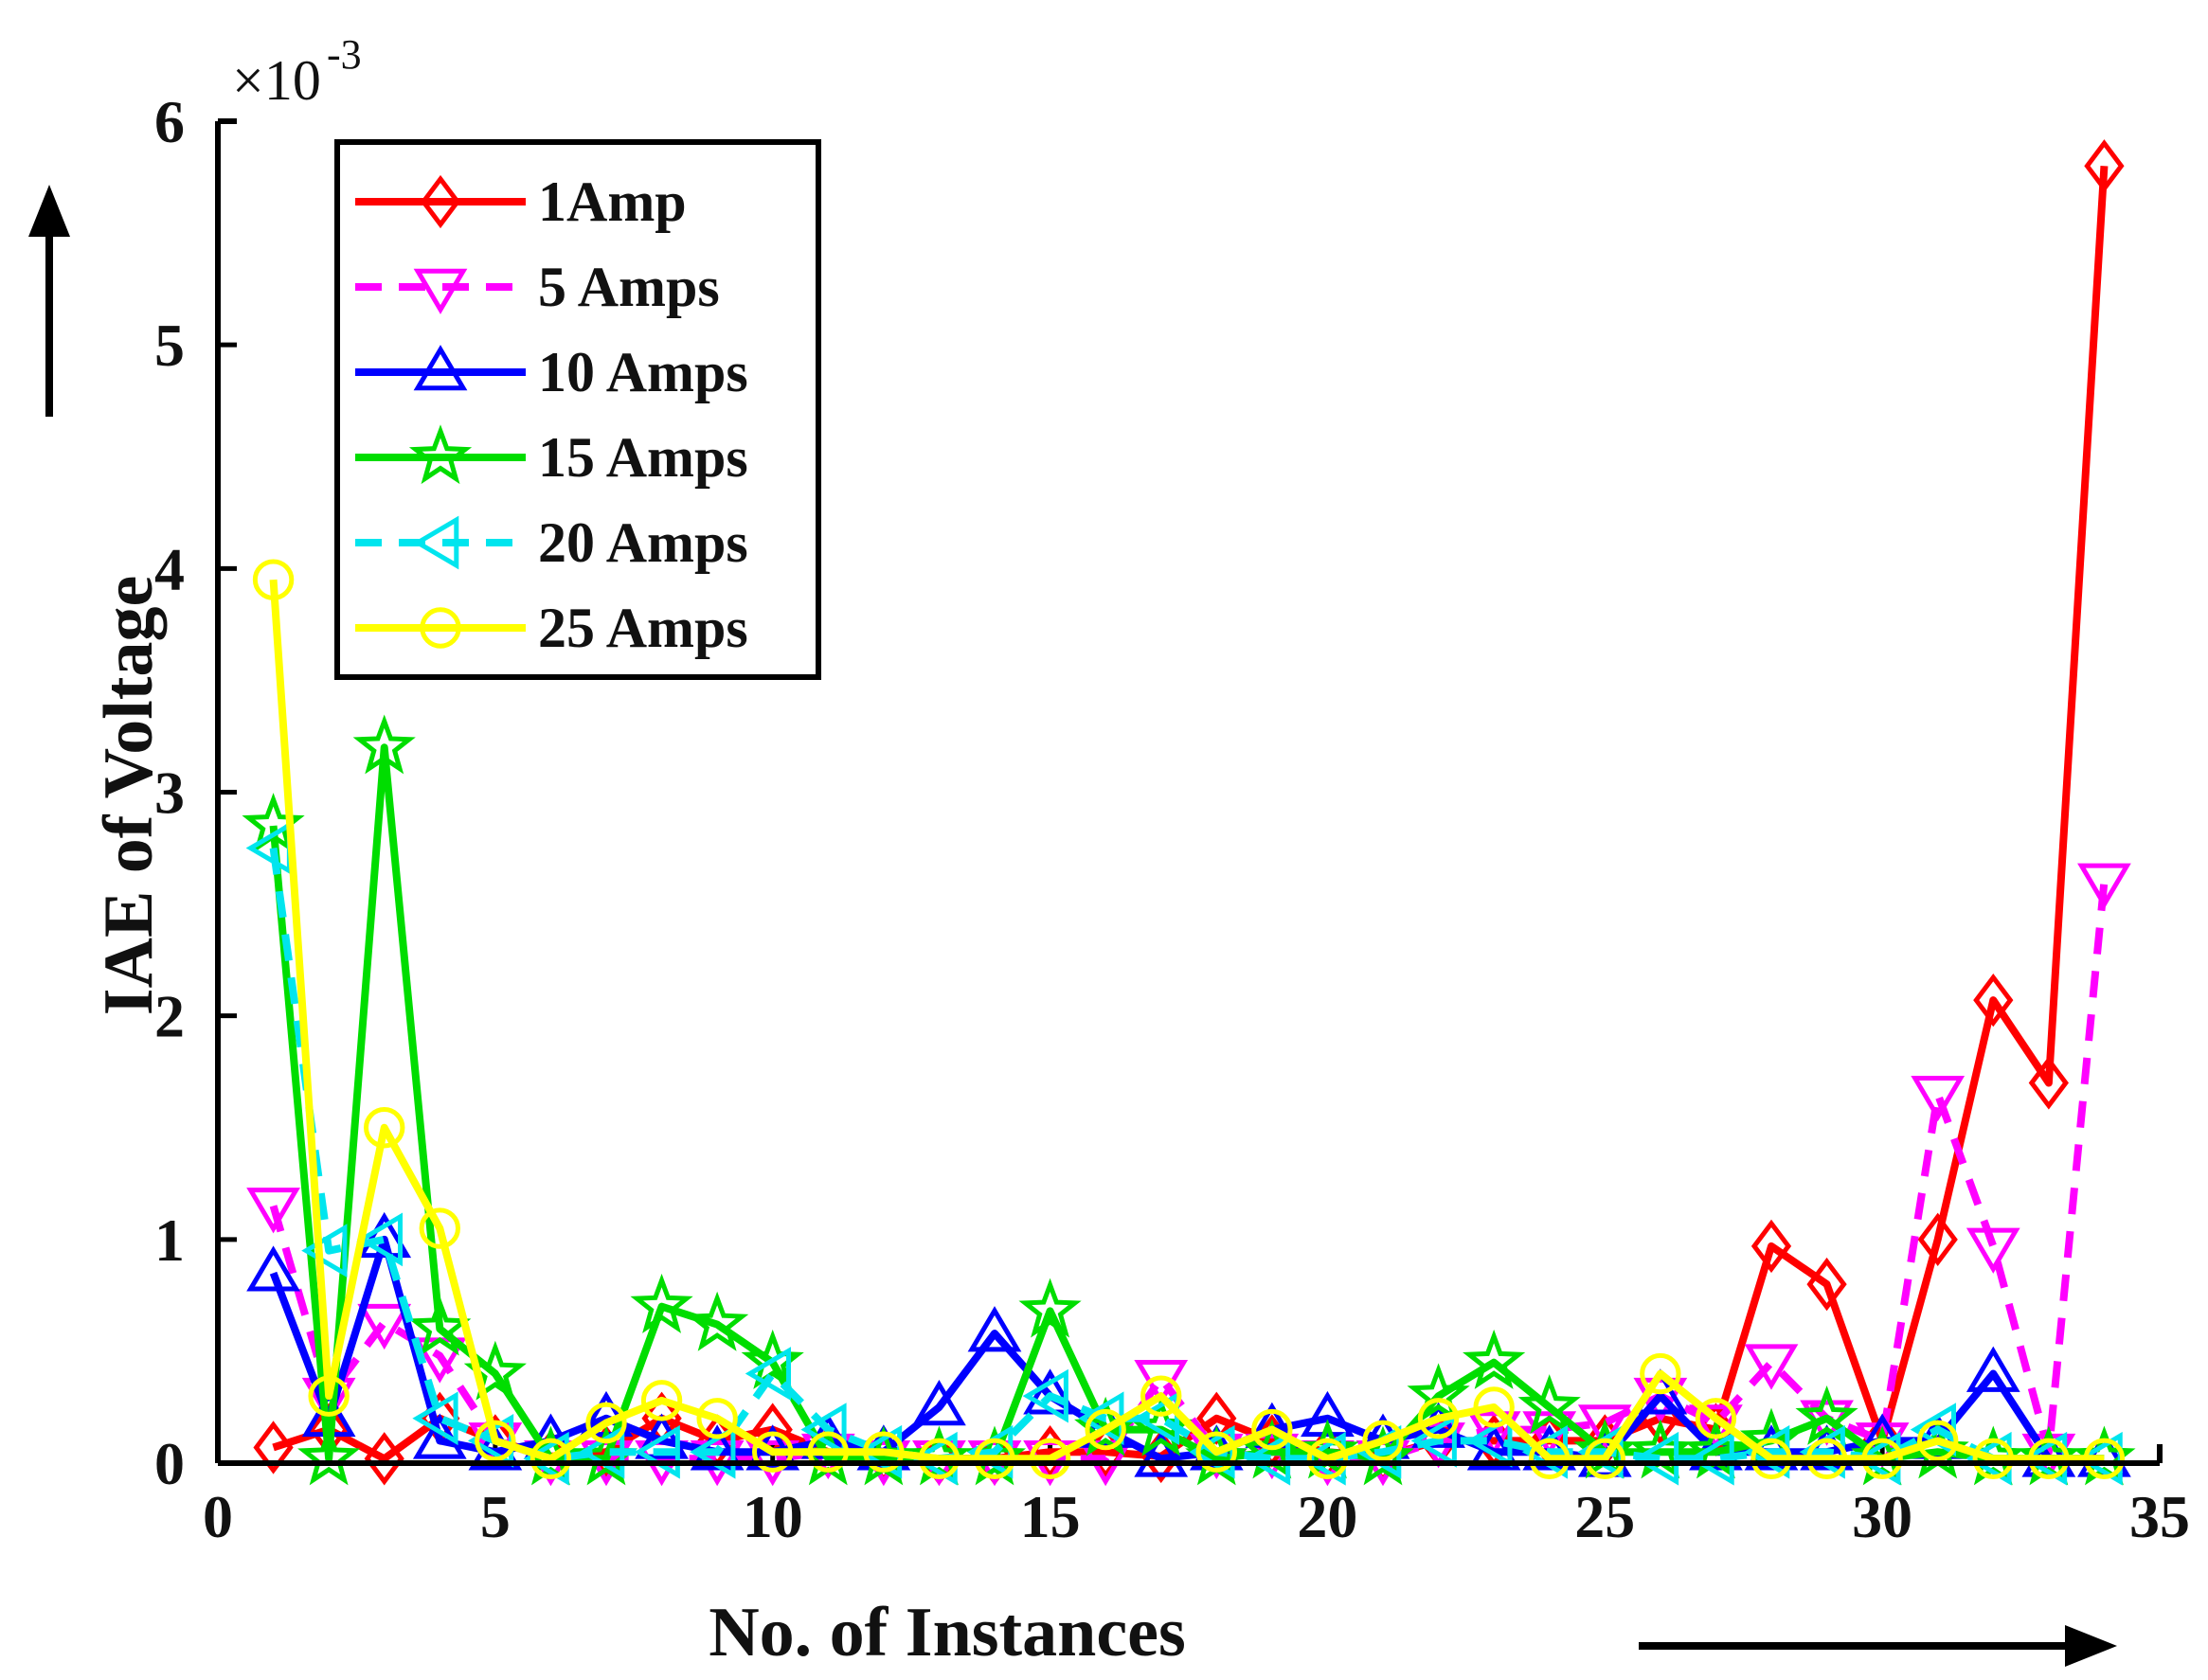 The image size is (2208, 1680). I want to click on x-tick-label: 35, so click(2159, 1517).